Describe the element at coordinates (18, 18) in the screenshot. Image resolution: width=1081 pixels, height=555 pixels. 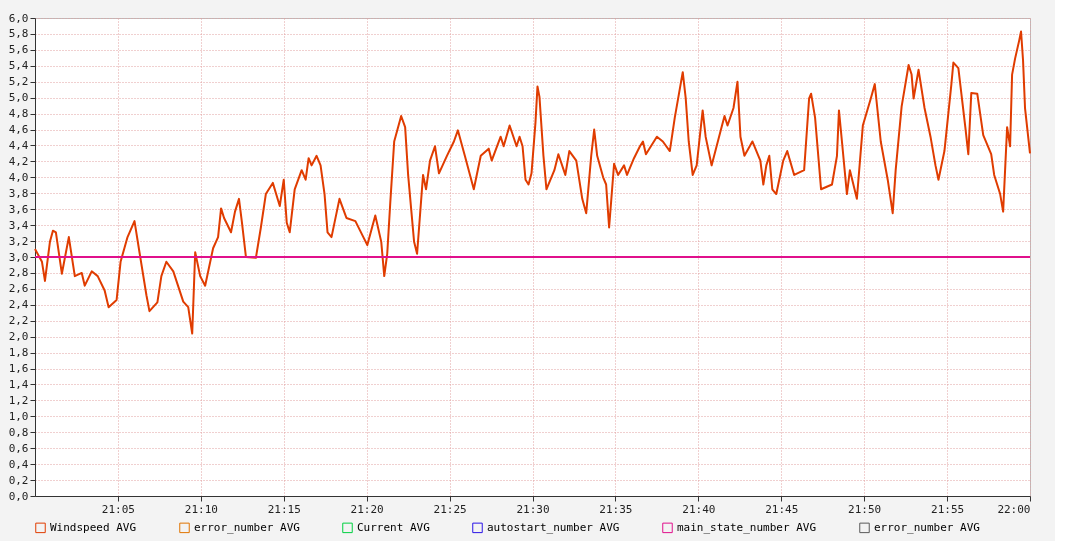
I see `y-tick-label: 6,0` at that location.